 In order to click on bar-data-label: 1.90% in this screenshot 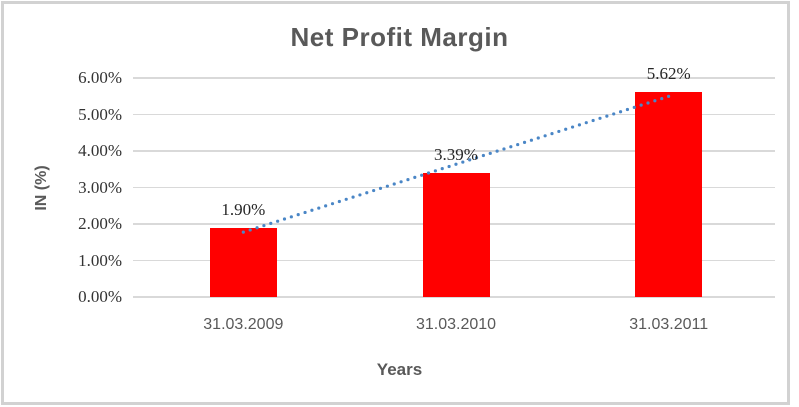, I will do `click(243, 209)`.